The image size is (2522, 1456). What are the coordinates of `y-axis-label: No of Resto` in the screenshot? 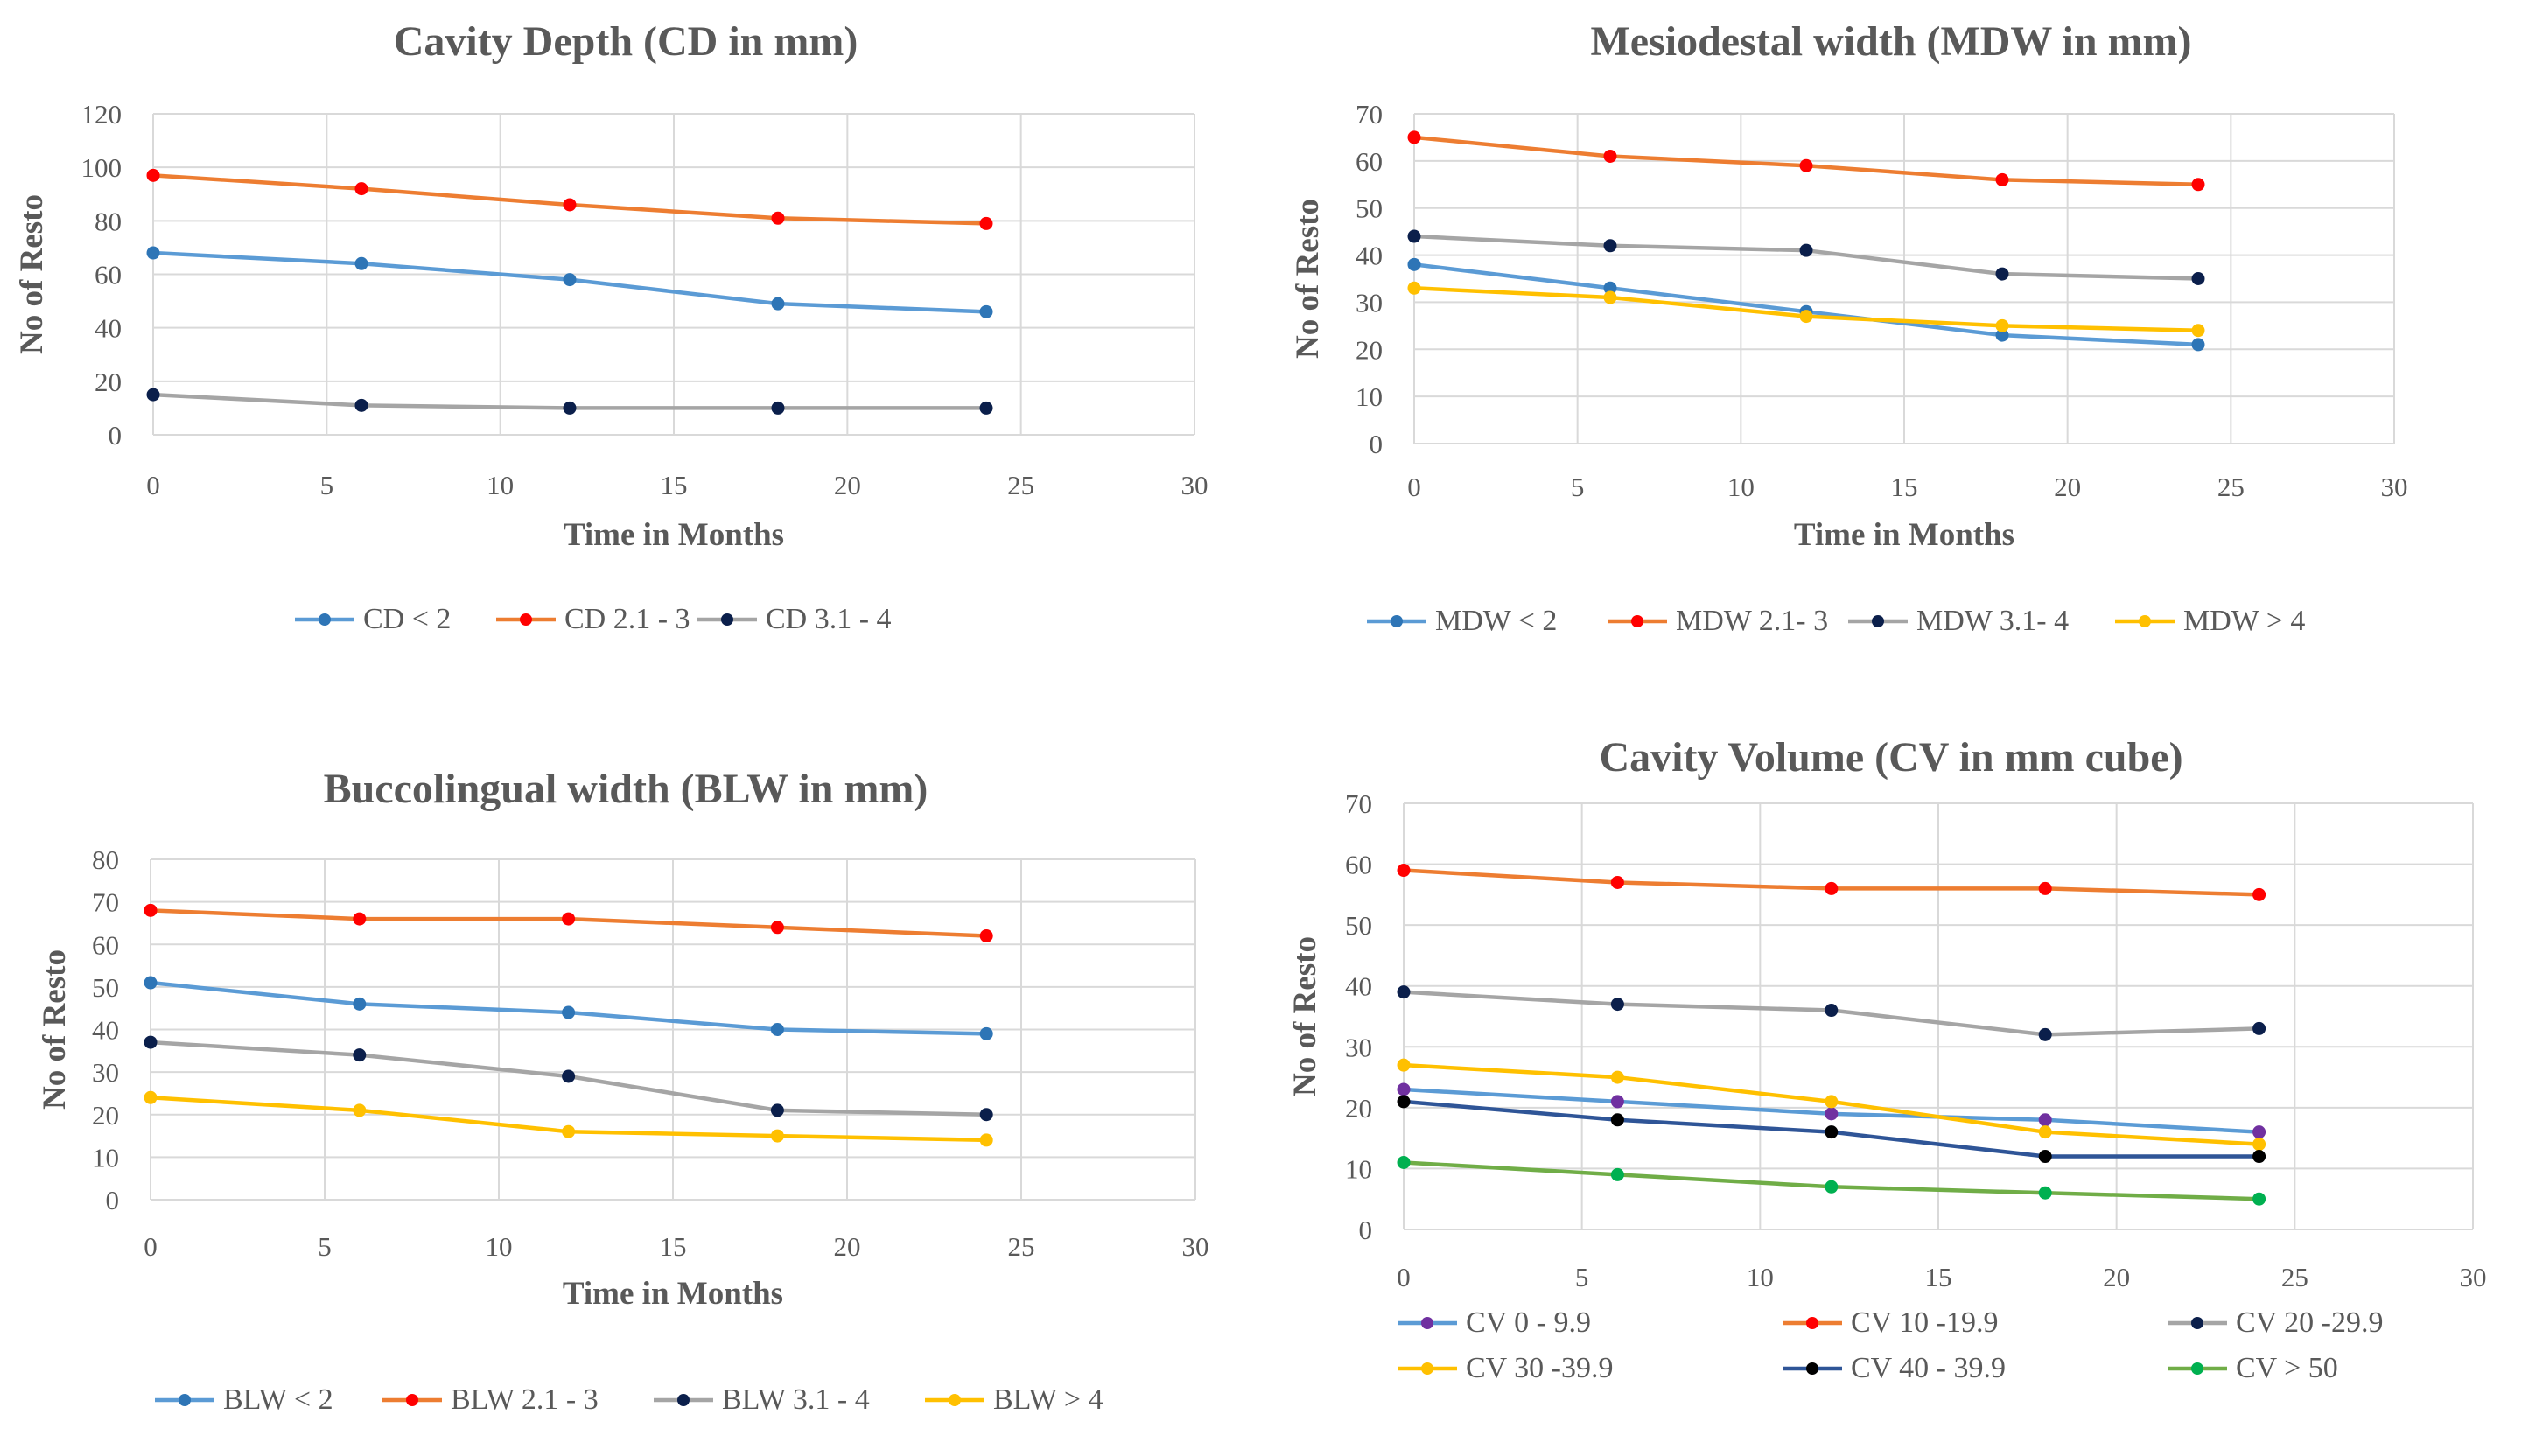 It's located at (32, 274).